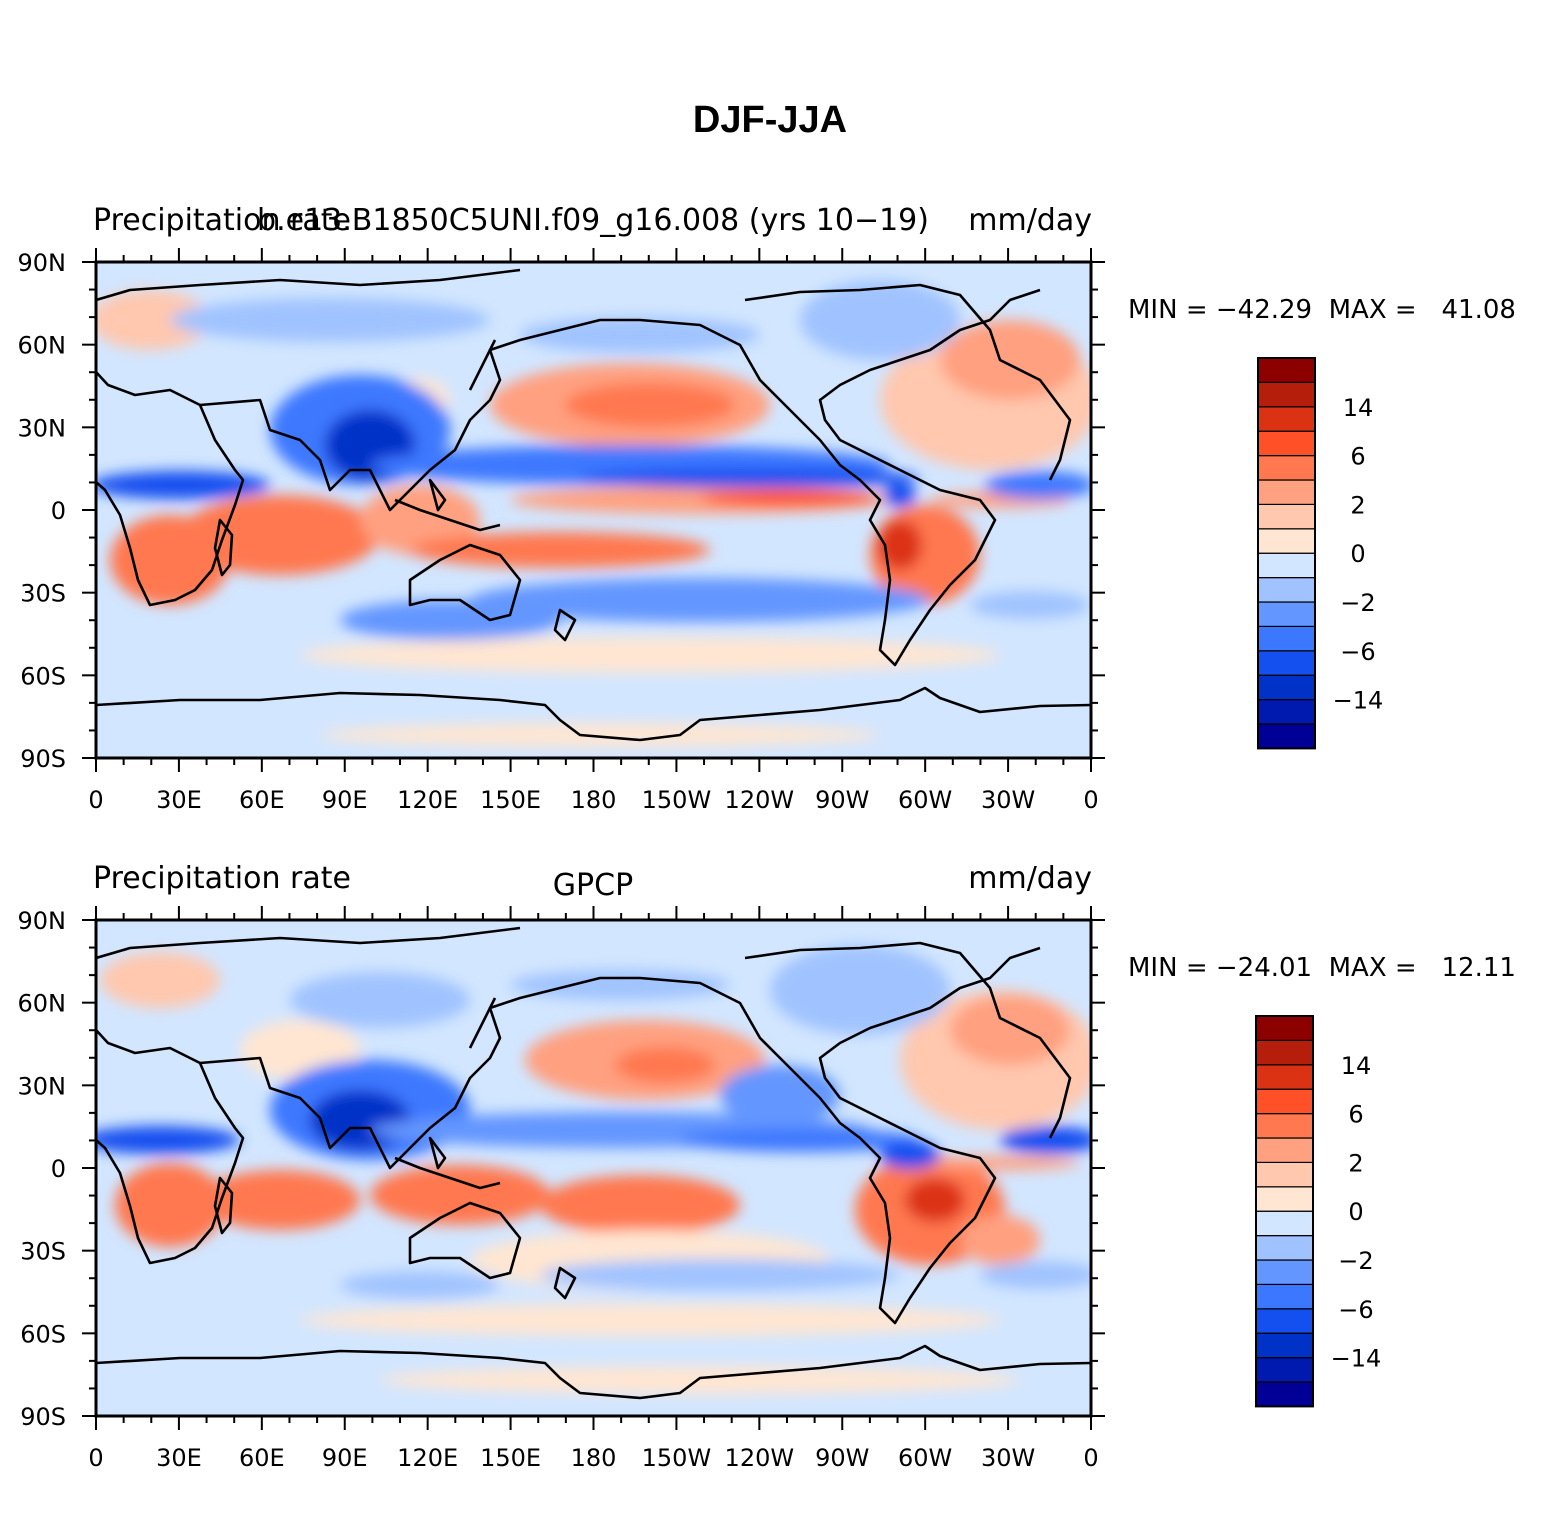  Describe the element at coordinates (1322, 968) in the screenshot. I see `min-max-stats: MIN = −24.01 MAX = 12.11` at that location.